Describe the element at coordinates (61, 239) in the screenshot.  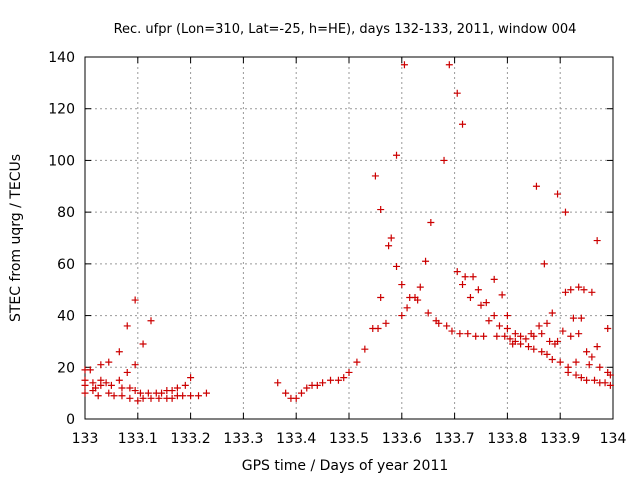
I see `y-tick-labels: 0 20 40 60 80 100 120 140` at that location.